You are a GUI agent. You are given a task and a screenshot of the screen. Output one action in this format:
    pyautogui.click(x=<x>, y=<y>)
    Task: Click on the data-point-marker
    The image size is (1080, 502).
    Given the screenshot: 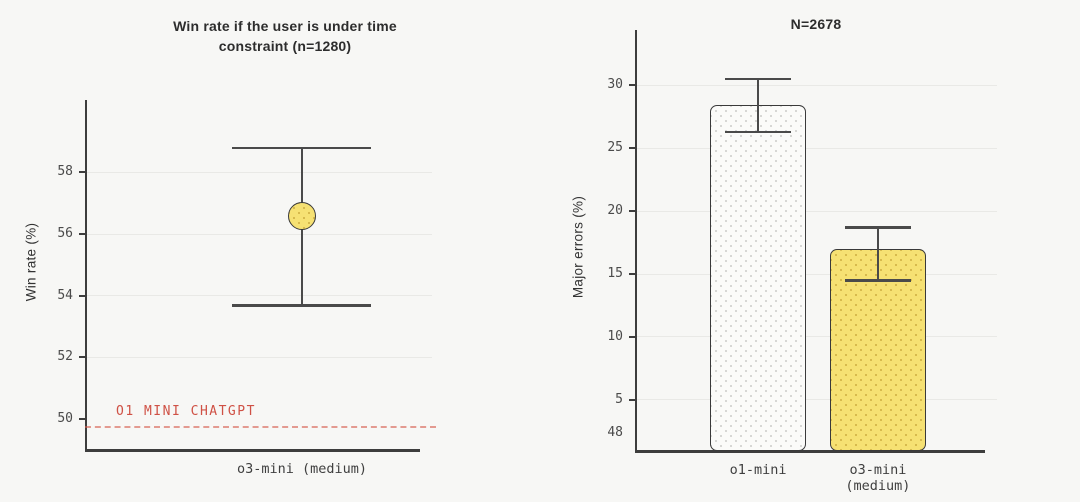 What is the action you would take?
    pyautogui.click(x=301, y=215)
    